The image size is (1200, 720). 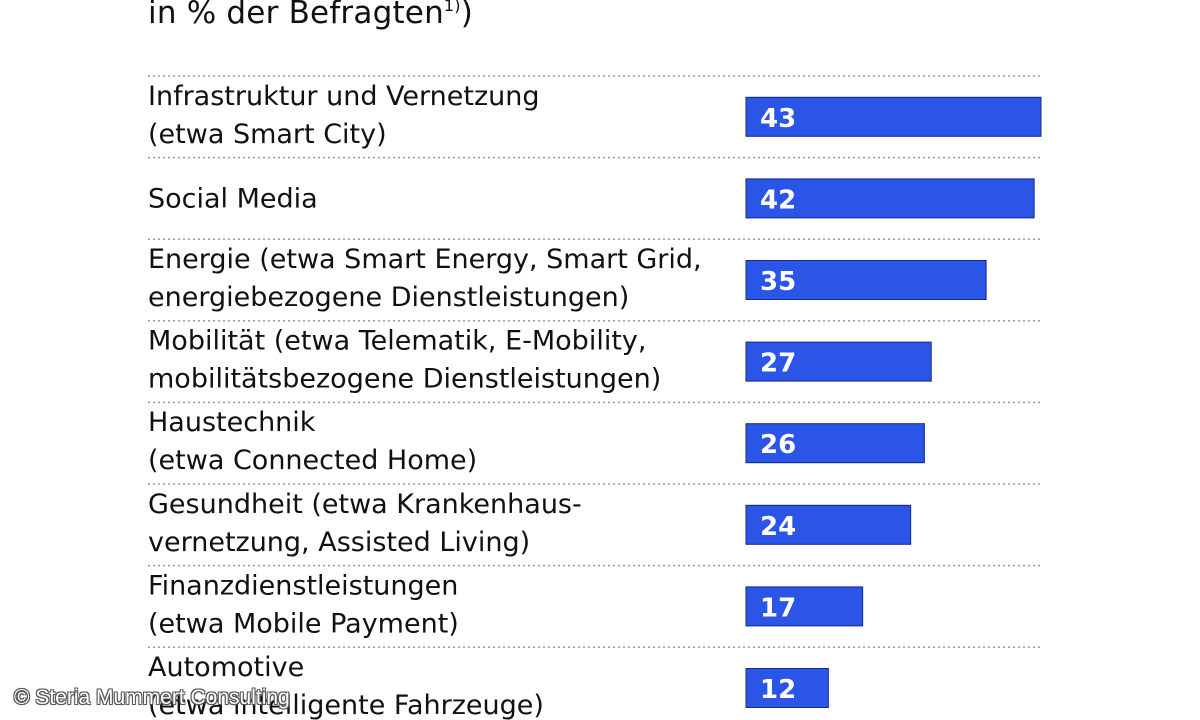 What do you see at coordinates (425, 259) in the screenshot?
I see `category-label: Energie (etwa Smart Energy, Smart Grid,` at bounding box center [425, 259].